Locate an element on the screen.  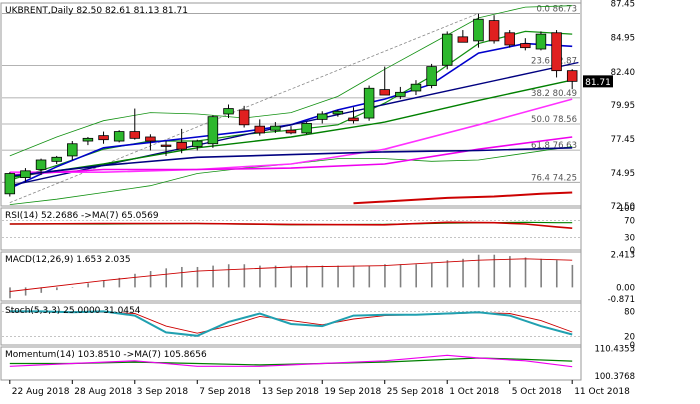
rsi-title: RSI(14) 52.2686 ->MA(7) 65.0569 is located at coordinates (82, 216).